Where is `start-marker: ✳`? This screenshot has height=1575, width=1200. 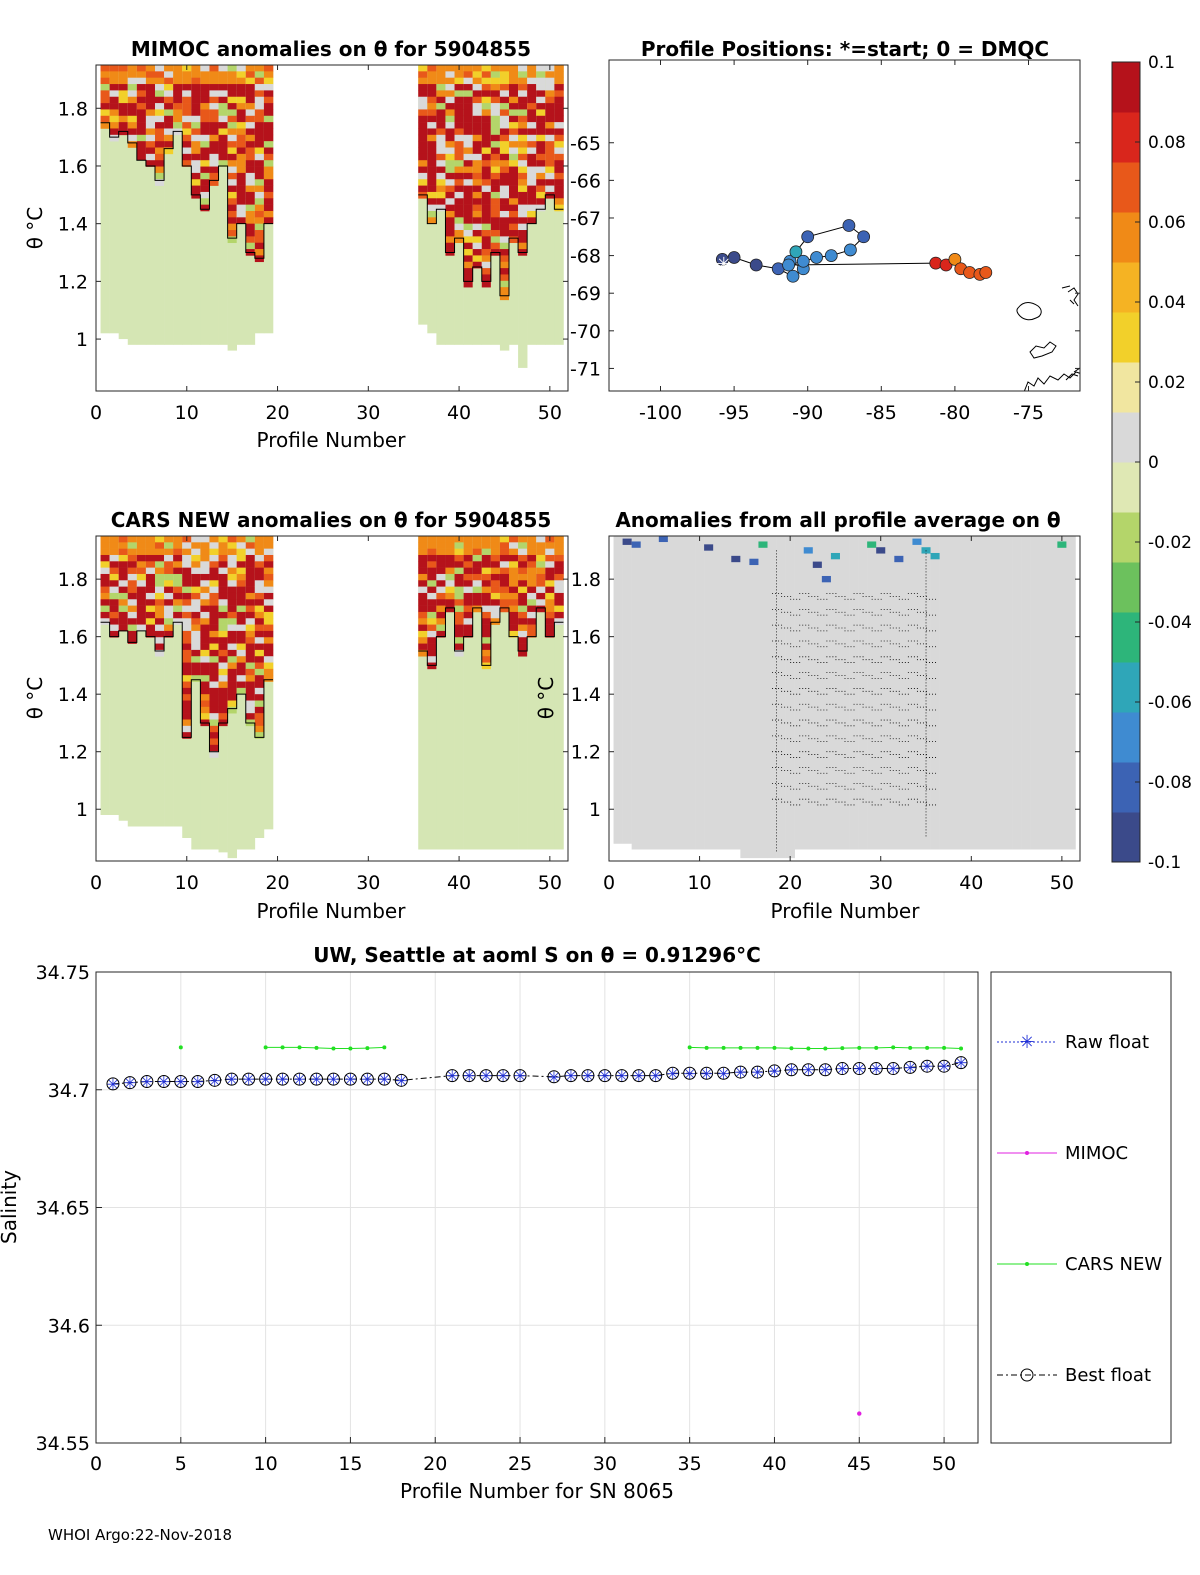 start-marker: ✳ is located at coordinates (723, 264).